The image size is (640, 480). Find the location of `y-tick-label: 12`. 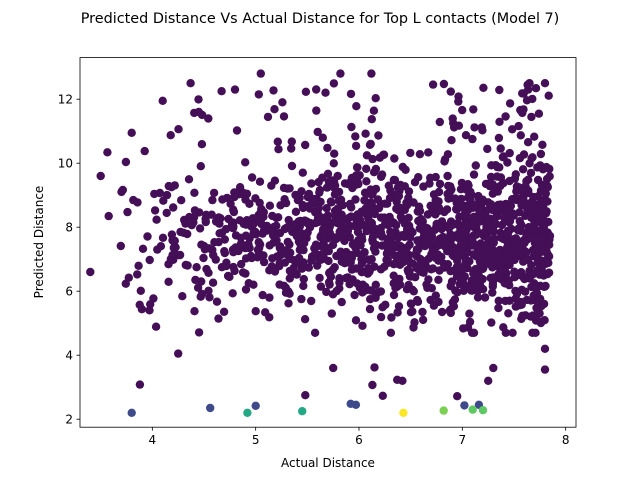

y-tick-label: 12 is located at coordinates (65, 100).